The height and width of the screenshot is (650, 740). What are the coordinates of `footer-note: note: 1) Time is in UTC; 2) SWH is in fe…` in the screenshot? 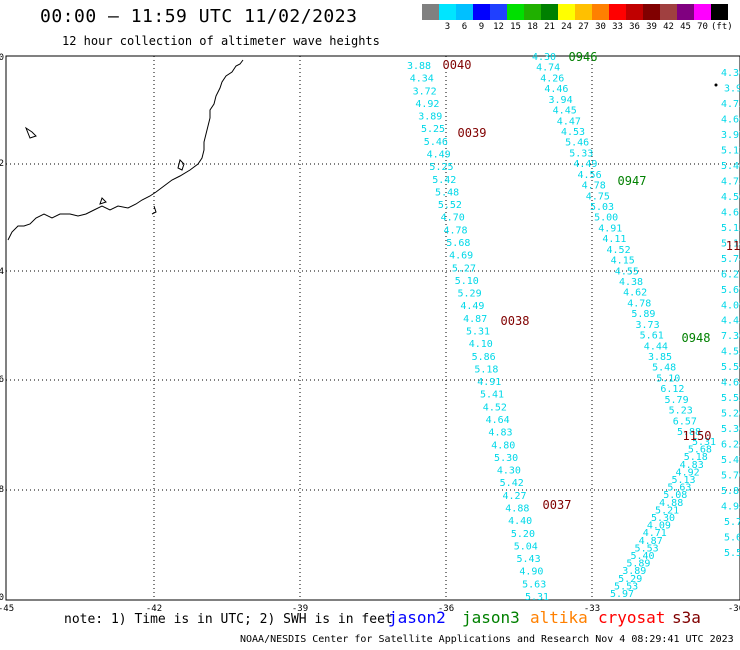 It's located at (228, 619).